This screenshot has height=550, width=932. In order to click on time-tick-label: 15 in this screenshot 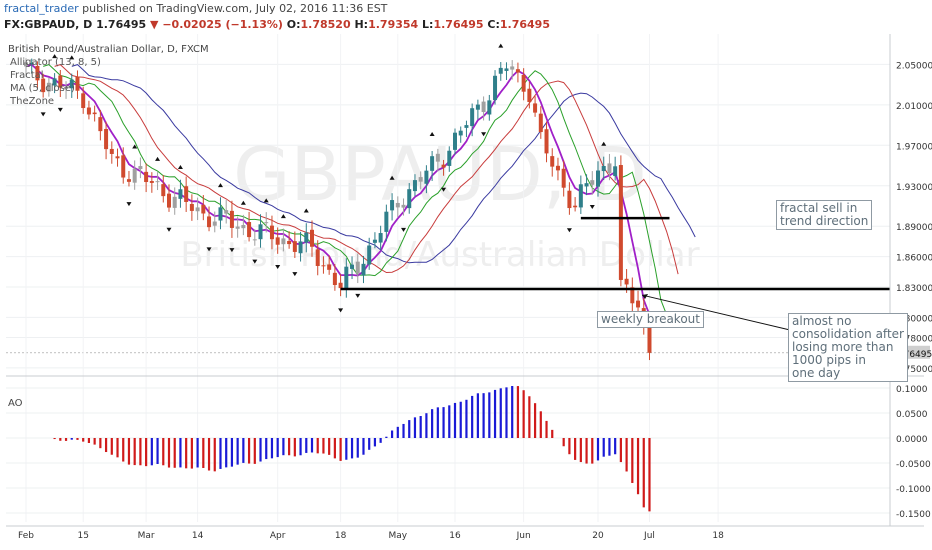, I will do `click(82, 536)`.